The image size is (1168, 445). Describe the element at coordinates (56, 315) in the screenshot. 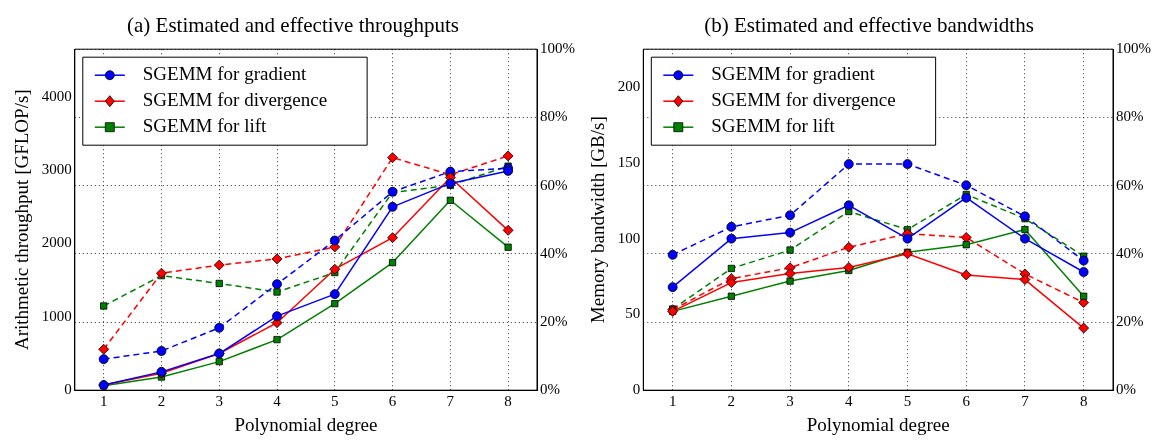

I see `y-tick-label: 1000` at that location.